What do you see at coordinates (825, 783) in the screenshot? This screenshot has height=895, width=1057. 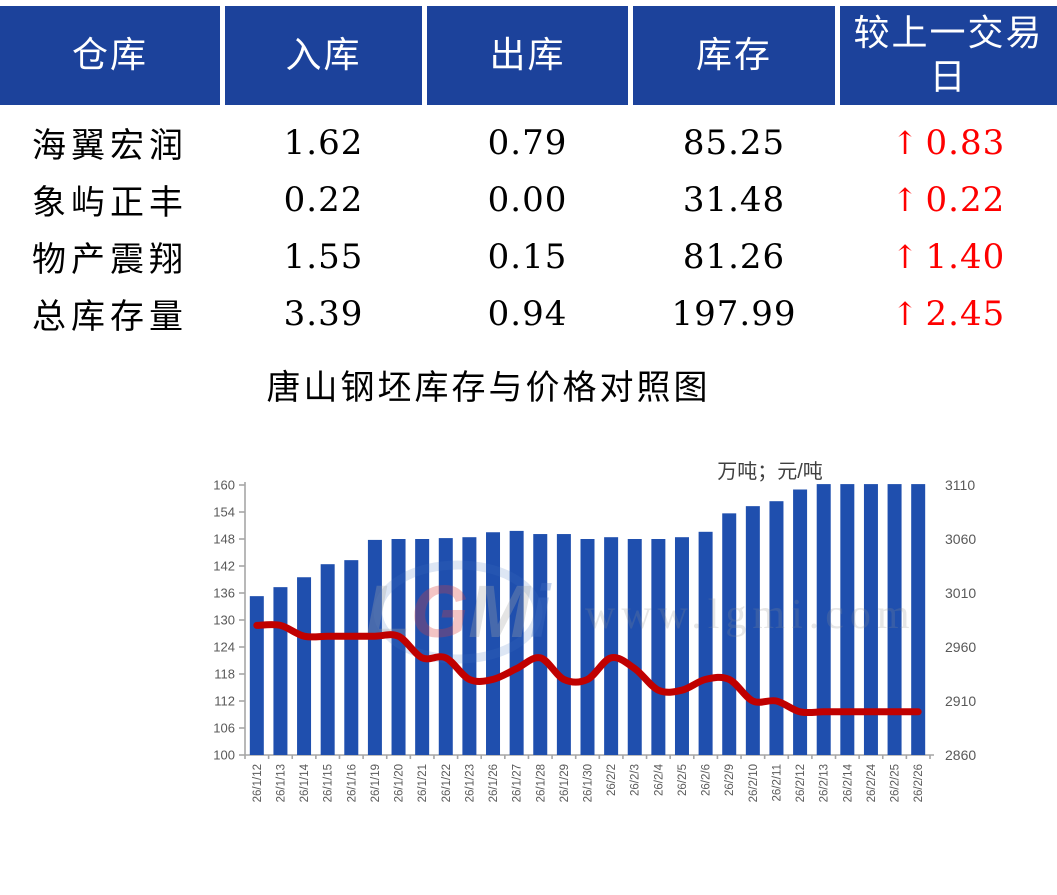 I see `svg-text: 26/2/13` at bounding box center [825, 783].